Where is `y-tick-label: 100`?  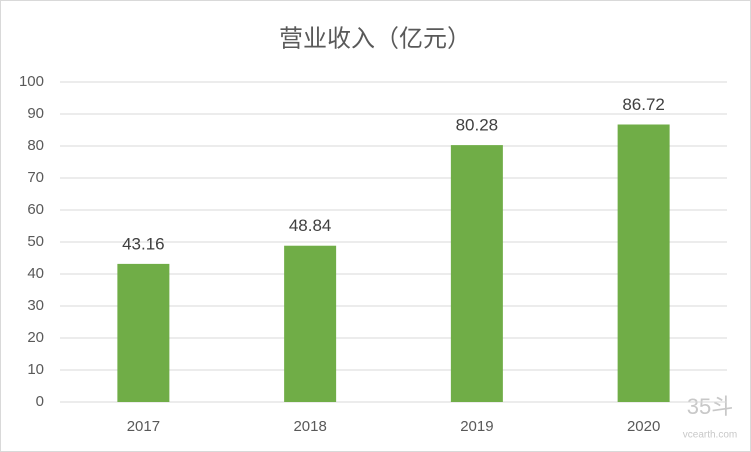
y-tick-label: 100 is located at coordinates (31, 81).